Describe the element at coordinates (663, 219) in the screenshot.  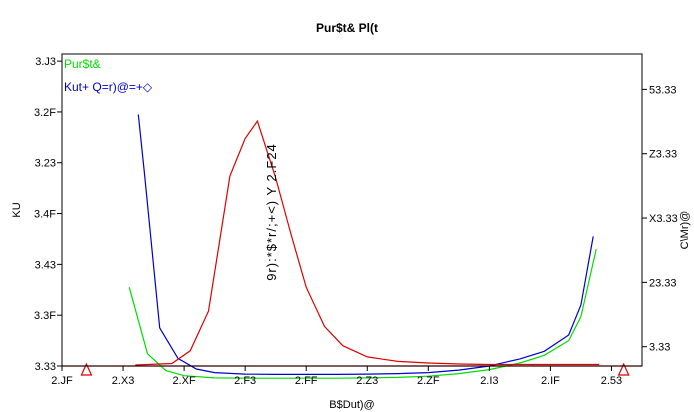
I see `y-right-tick-label: X3.33` at that location.